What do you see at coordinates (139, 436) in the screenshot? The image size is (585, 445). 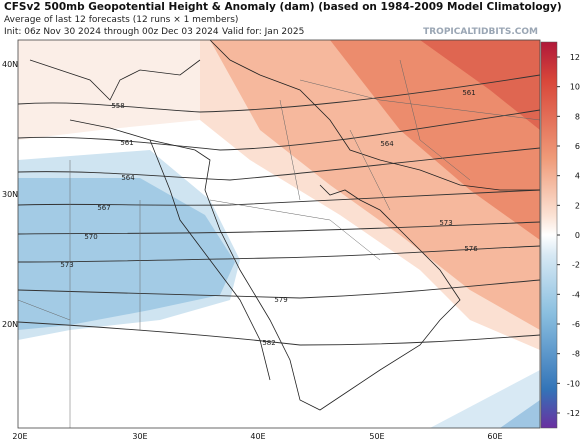 I see `longitude-label: 30E` at bounding box center [139, 436].